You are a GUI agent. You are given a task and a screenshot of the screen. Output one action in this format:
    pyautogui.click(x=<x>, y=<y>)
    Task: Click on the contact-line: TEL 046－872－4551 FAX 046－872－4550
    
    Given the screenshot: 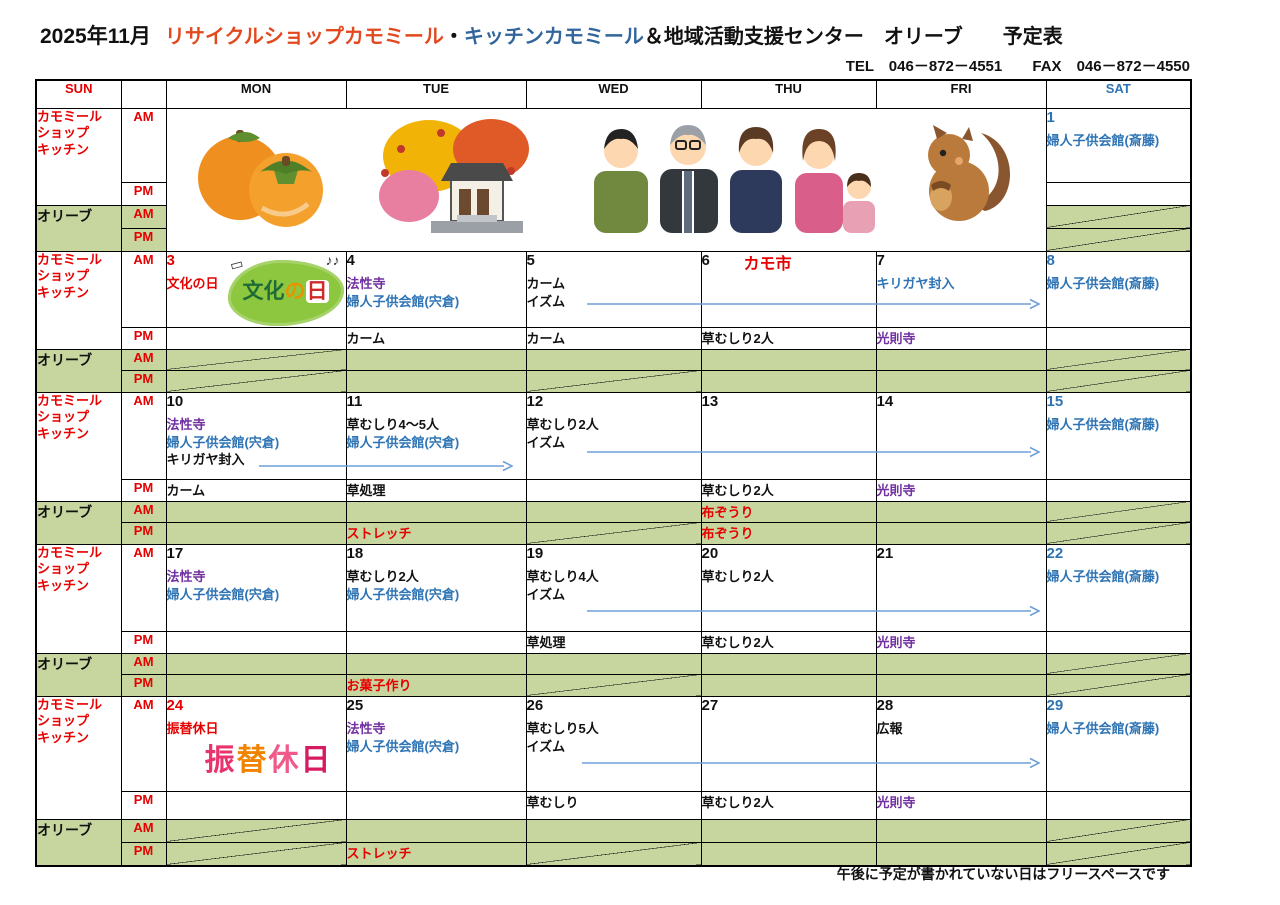 What is the action you would take?
    pyautogui.click(x=1018, y=65)
    